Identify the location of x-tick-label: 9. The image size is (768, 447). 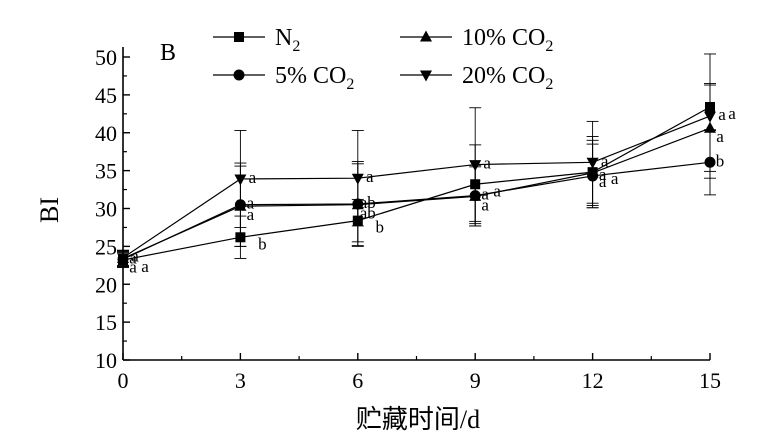
(475, 380).